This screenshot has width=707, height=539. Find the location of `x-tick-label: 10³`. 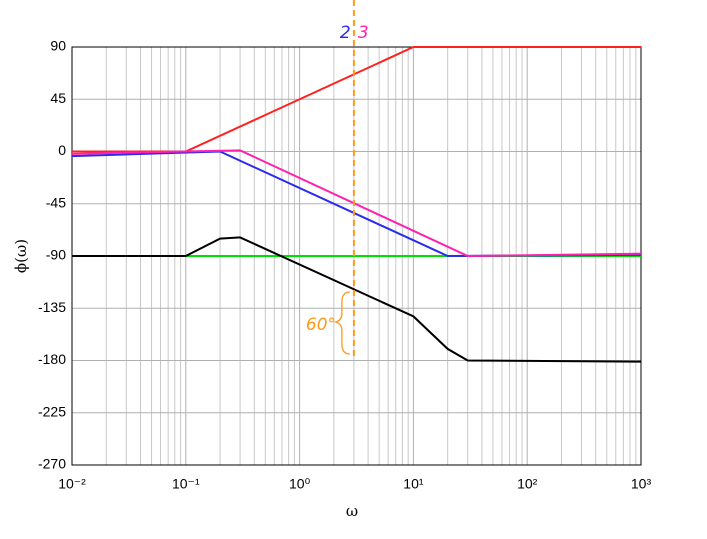

x-tick-label: 10³ is located at coordinates (641, 484).